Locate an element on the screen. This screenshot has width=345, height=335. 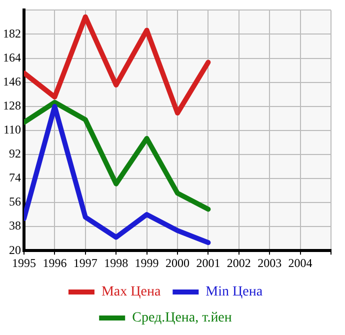
y-tick-label: 38 is located at coordinates (15, 225).